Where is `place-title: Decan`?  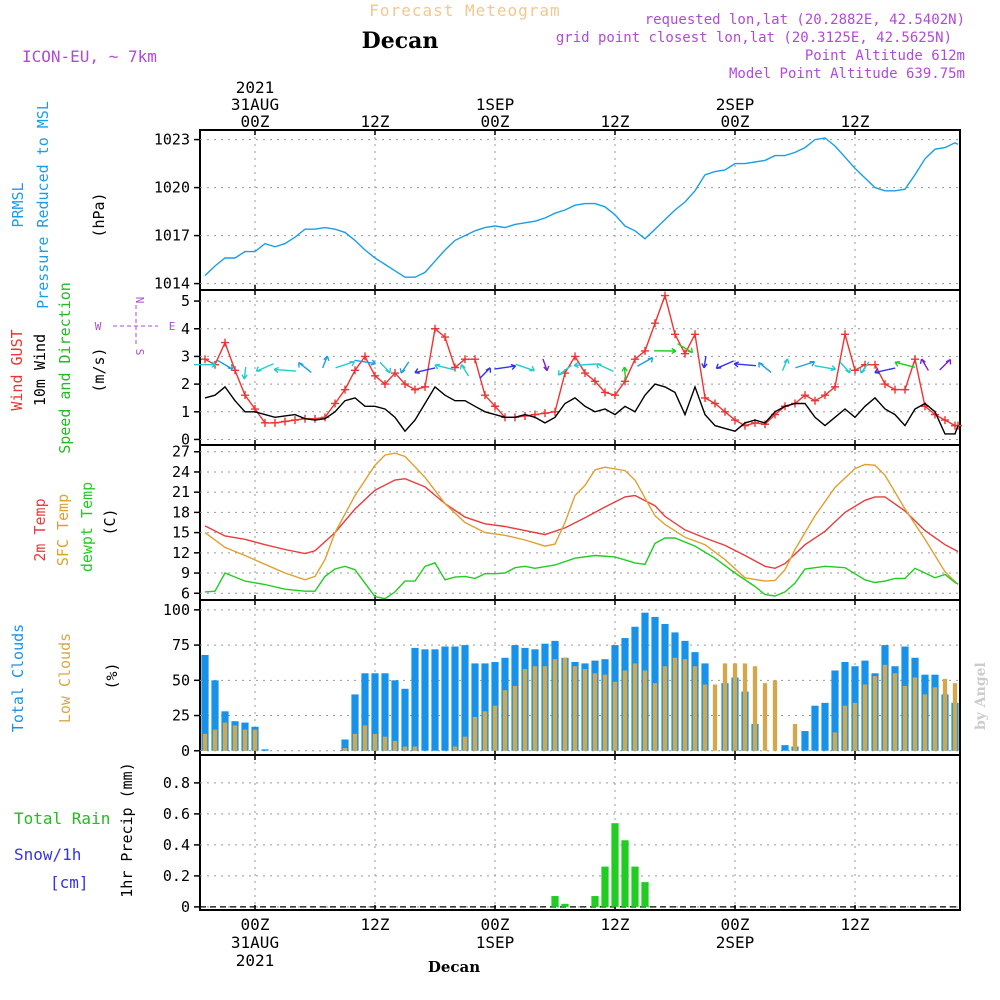
place-title: Decan is located at coordinates (400, 41).